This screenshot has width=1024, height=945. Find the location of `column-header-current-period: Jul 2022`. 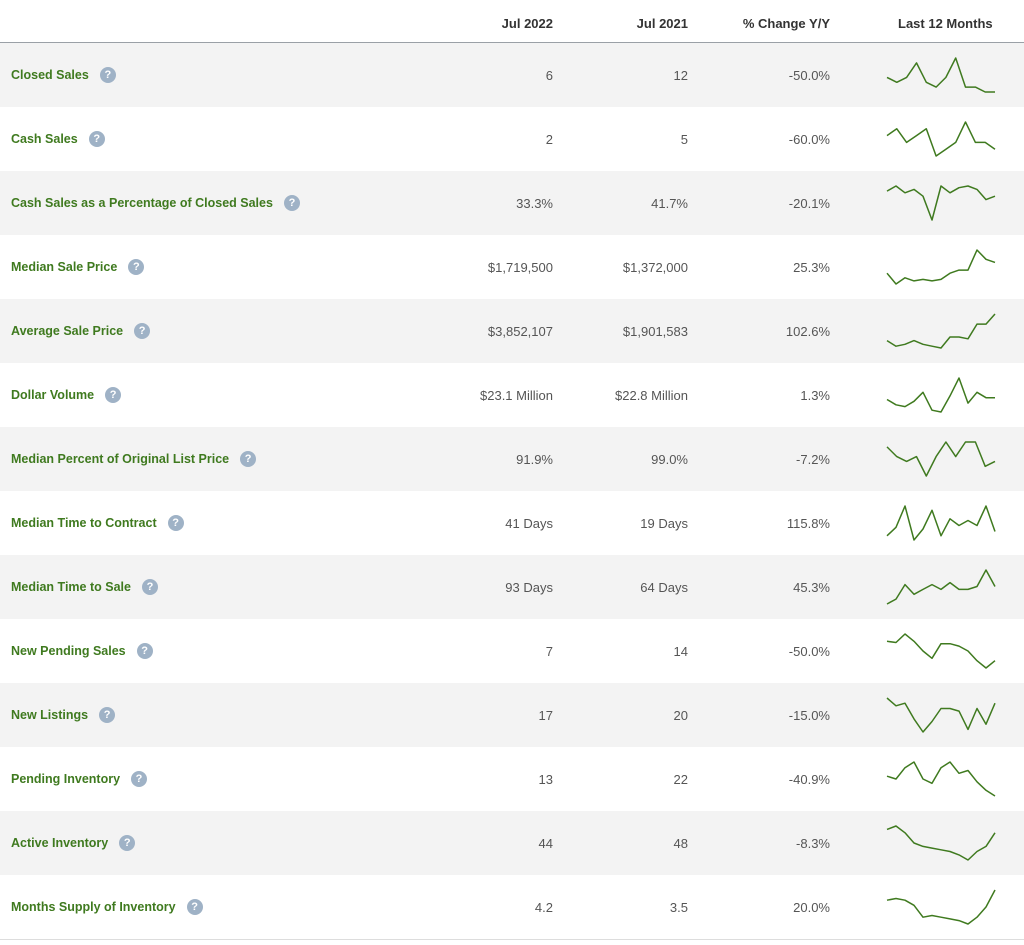

column-header-current-period: Jul 2022 is located at coordinates (527, 23).